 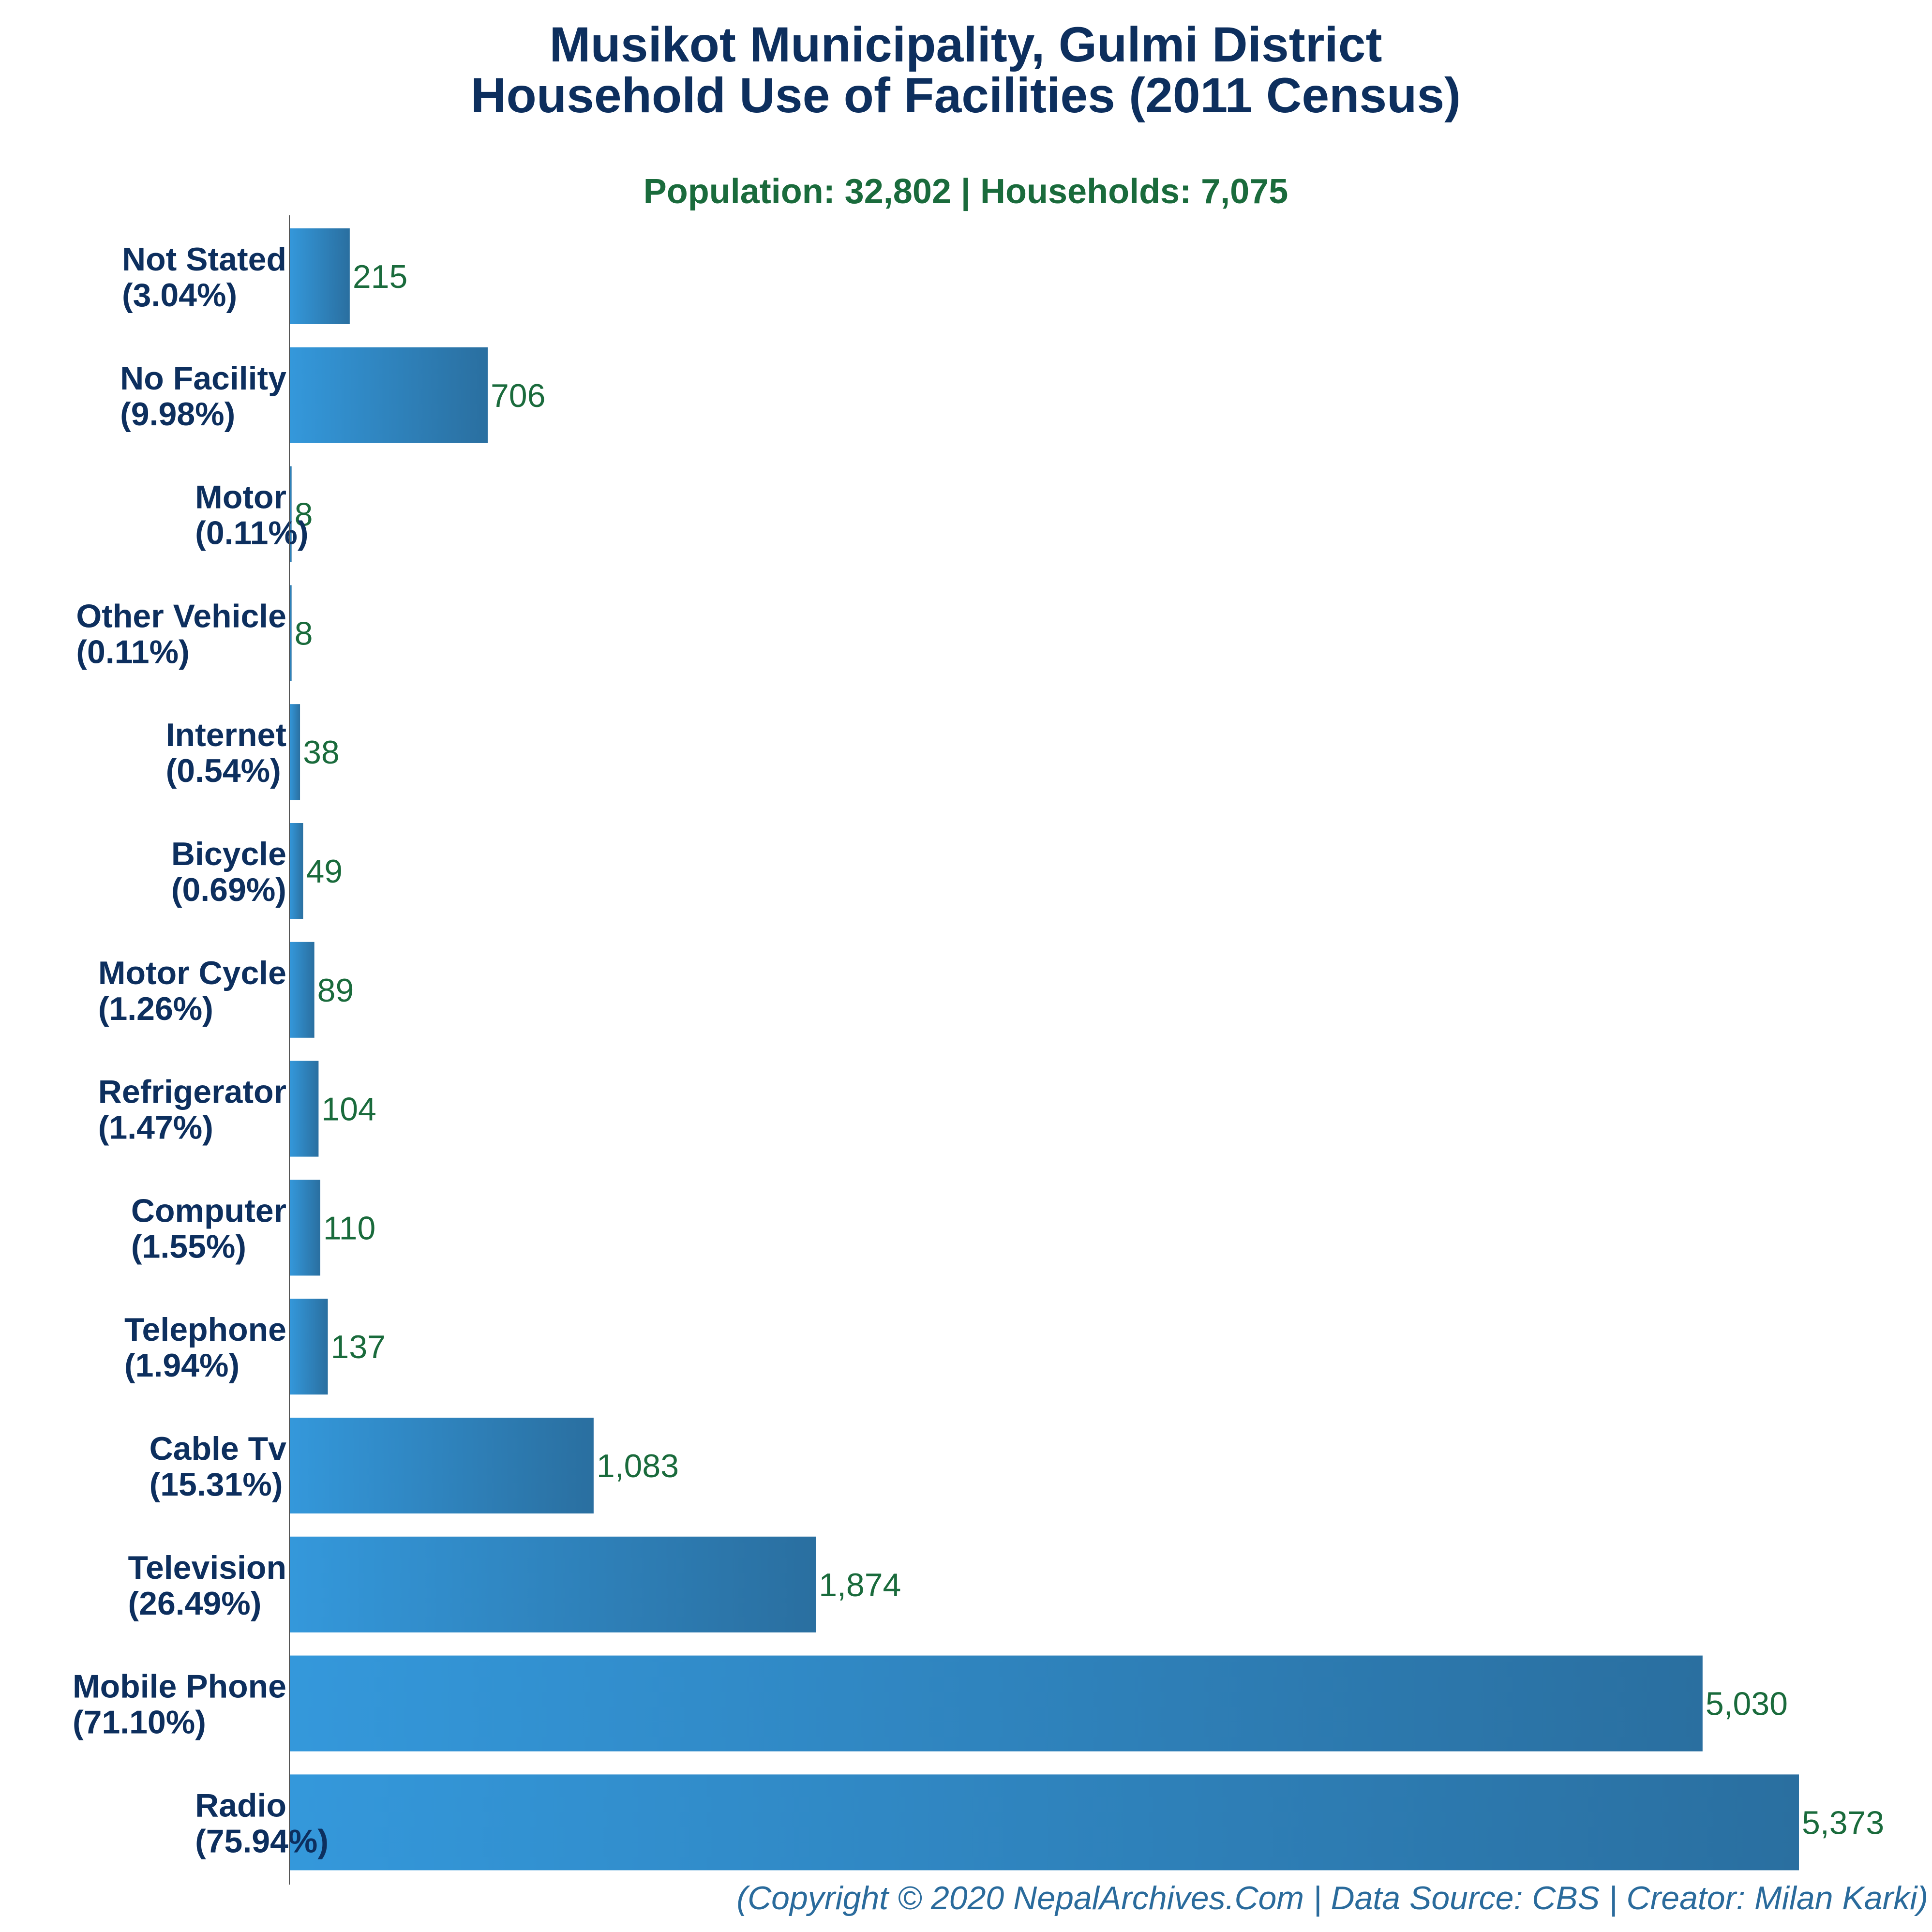 I want to click on value-label-television: 1,874, so click(x=860, y=1585).